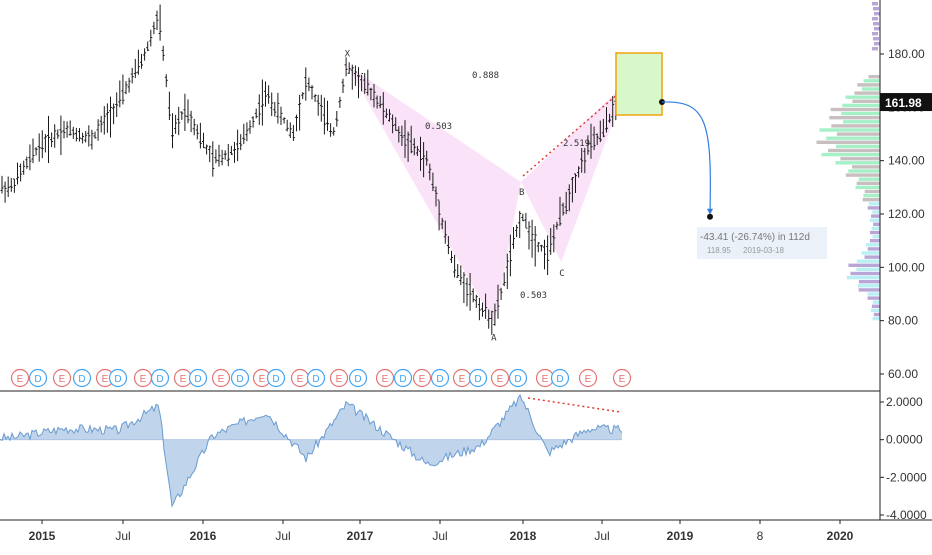 This screenshot has width=932, height=555. I want to click on harmonic-label-c: C, so click(561, 274).